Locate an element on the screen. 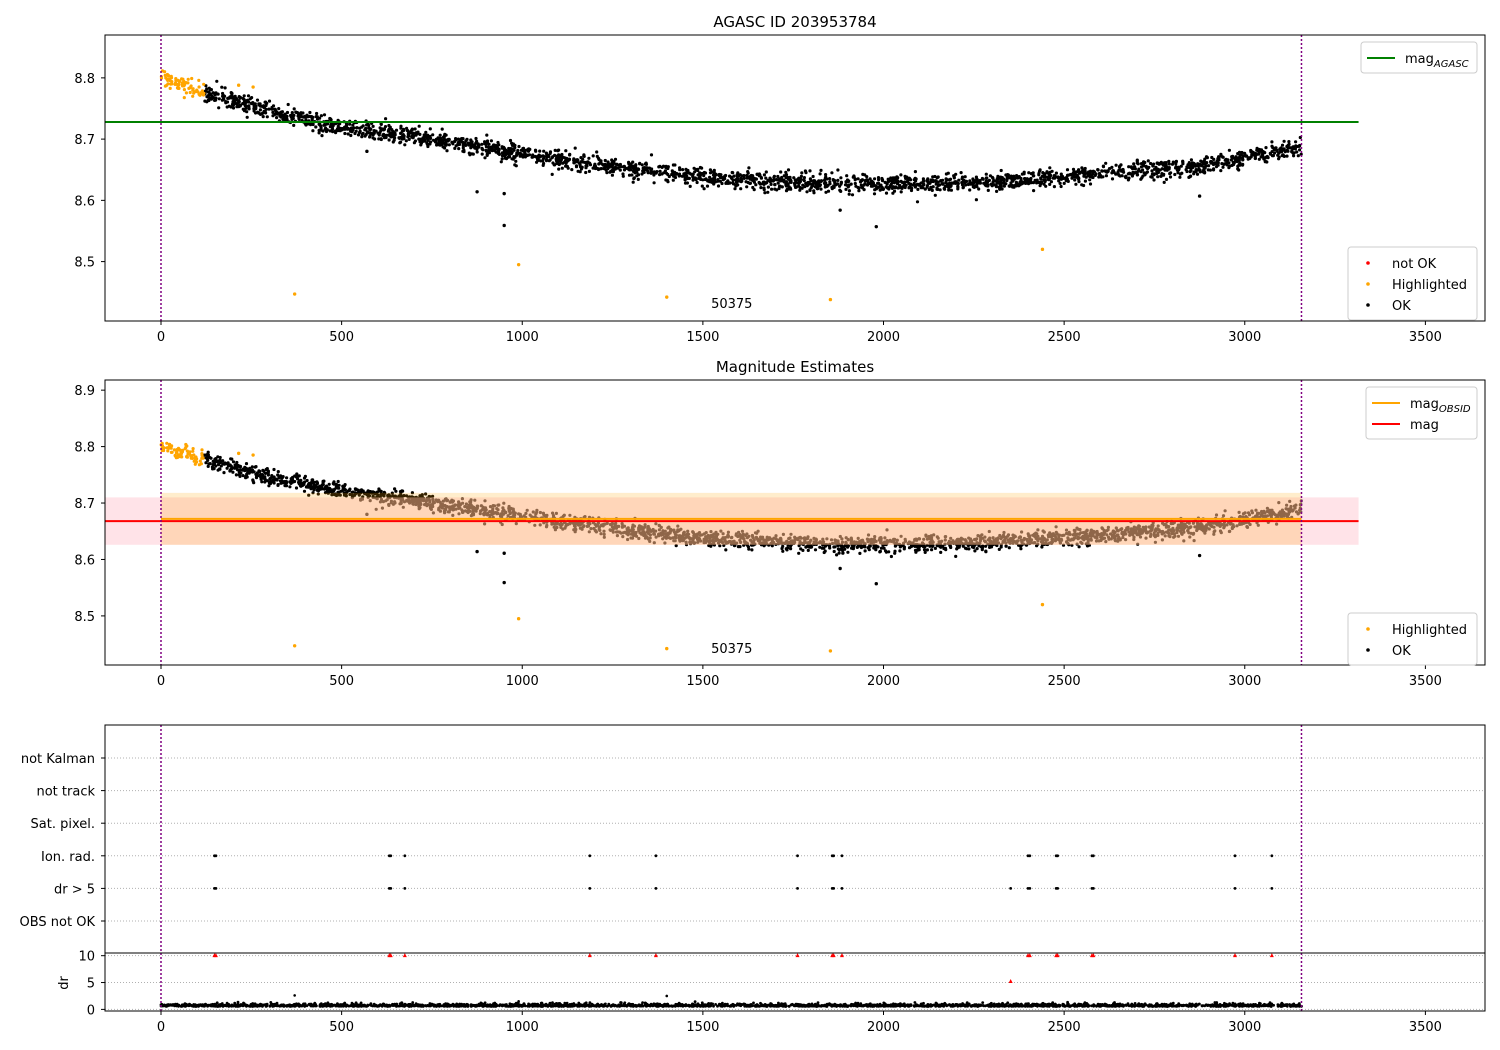  x-tick-label: 500 is located at coordinates (341, 337).